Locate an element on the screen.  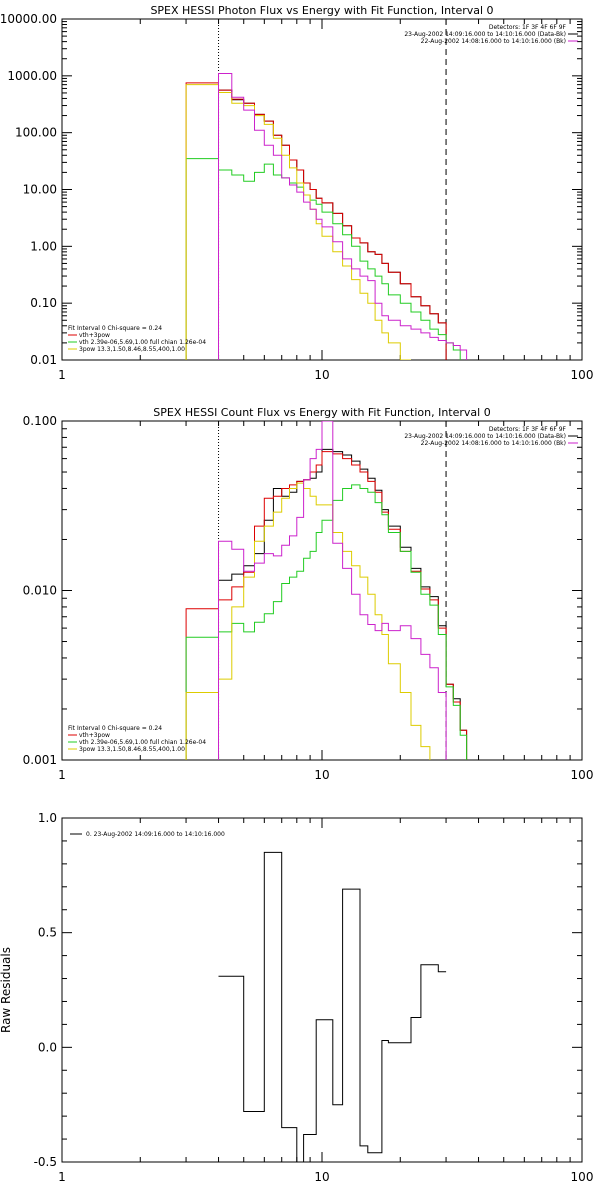
y-tick-label: 0.0 is located at coordinates (47, 1047).